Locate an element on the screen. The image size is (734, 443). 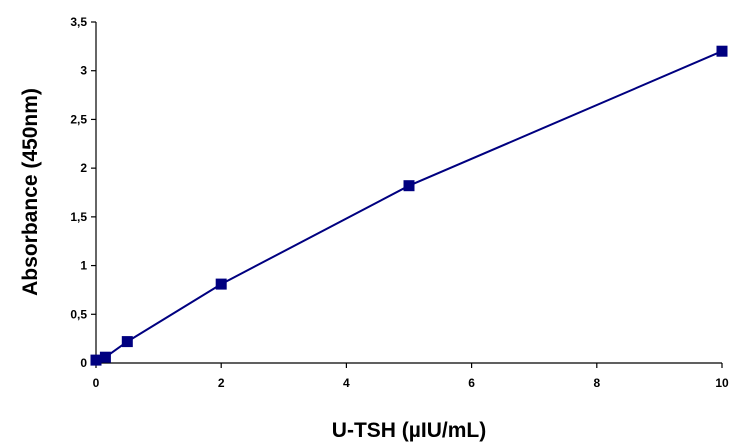
y-ticks: 0 0,5 1 1,5 2 2,5 3 3,5 is located at coordinates (83, 192).